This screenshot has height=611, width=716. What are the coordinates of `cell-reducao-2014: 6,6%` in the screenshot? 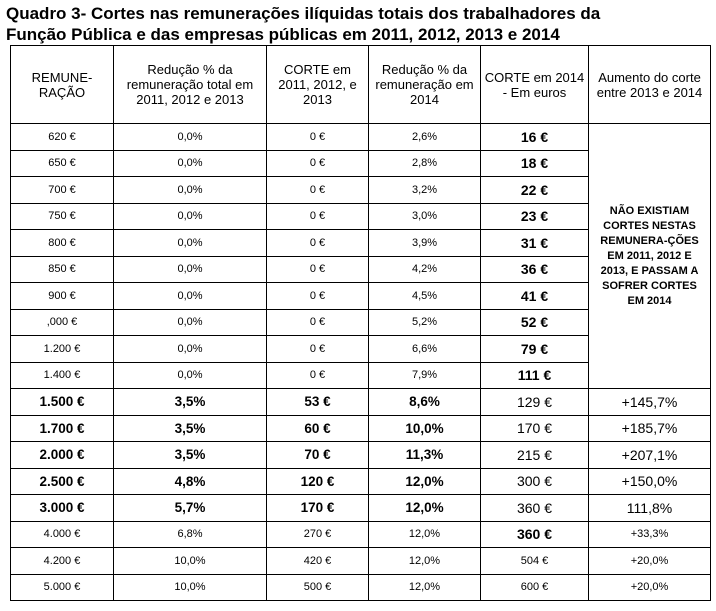 It's located at (424, 349).